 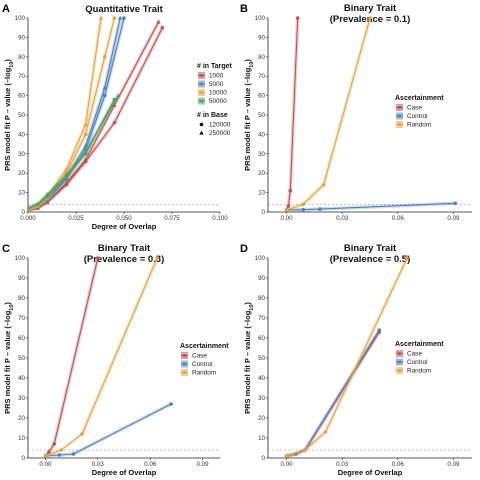 What do you see at coordinates (124, 9) in the screenshot?
I see `chart-title: Quantitative Trait` at bounding box center [124, 9].